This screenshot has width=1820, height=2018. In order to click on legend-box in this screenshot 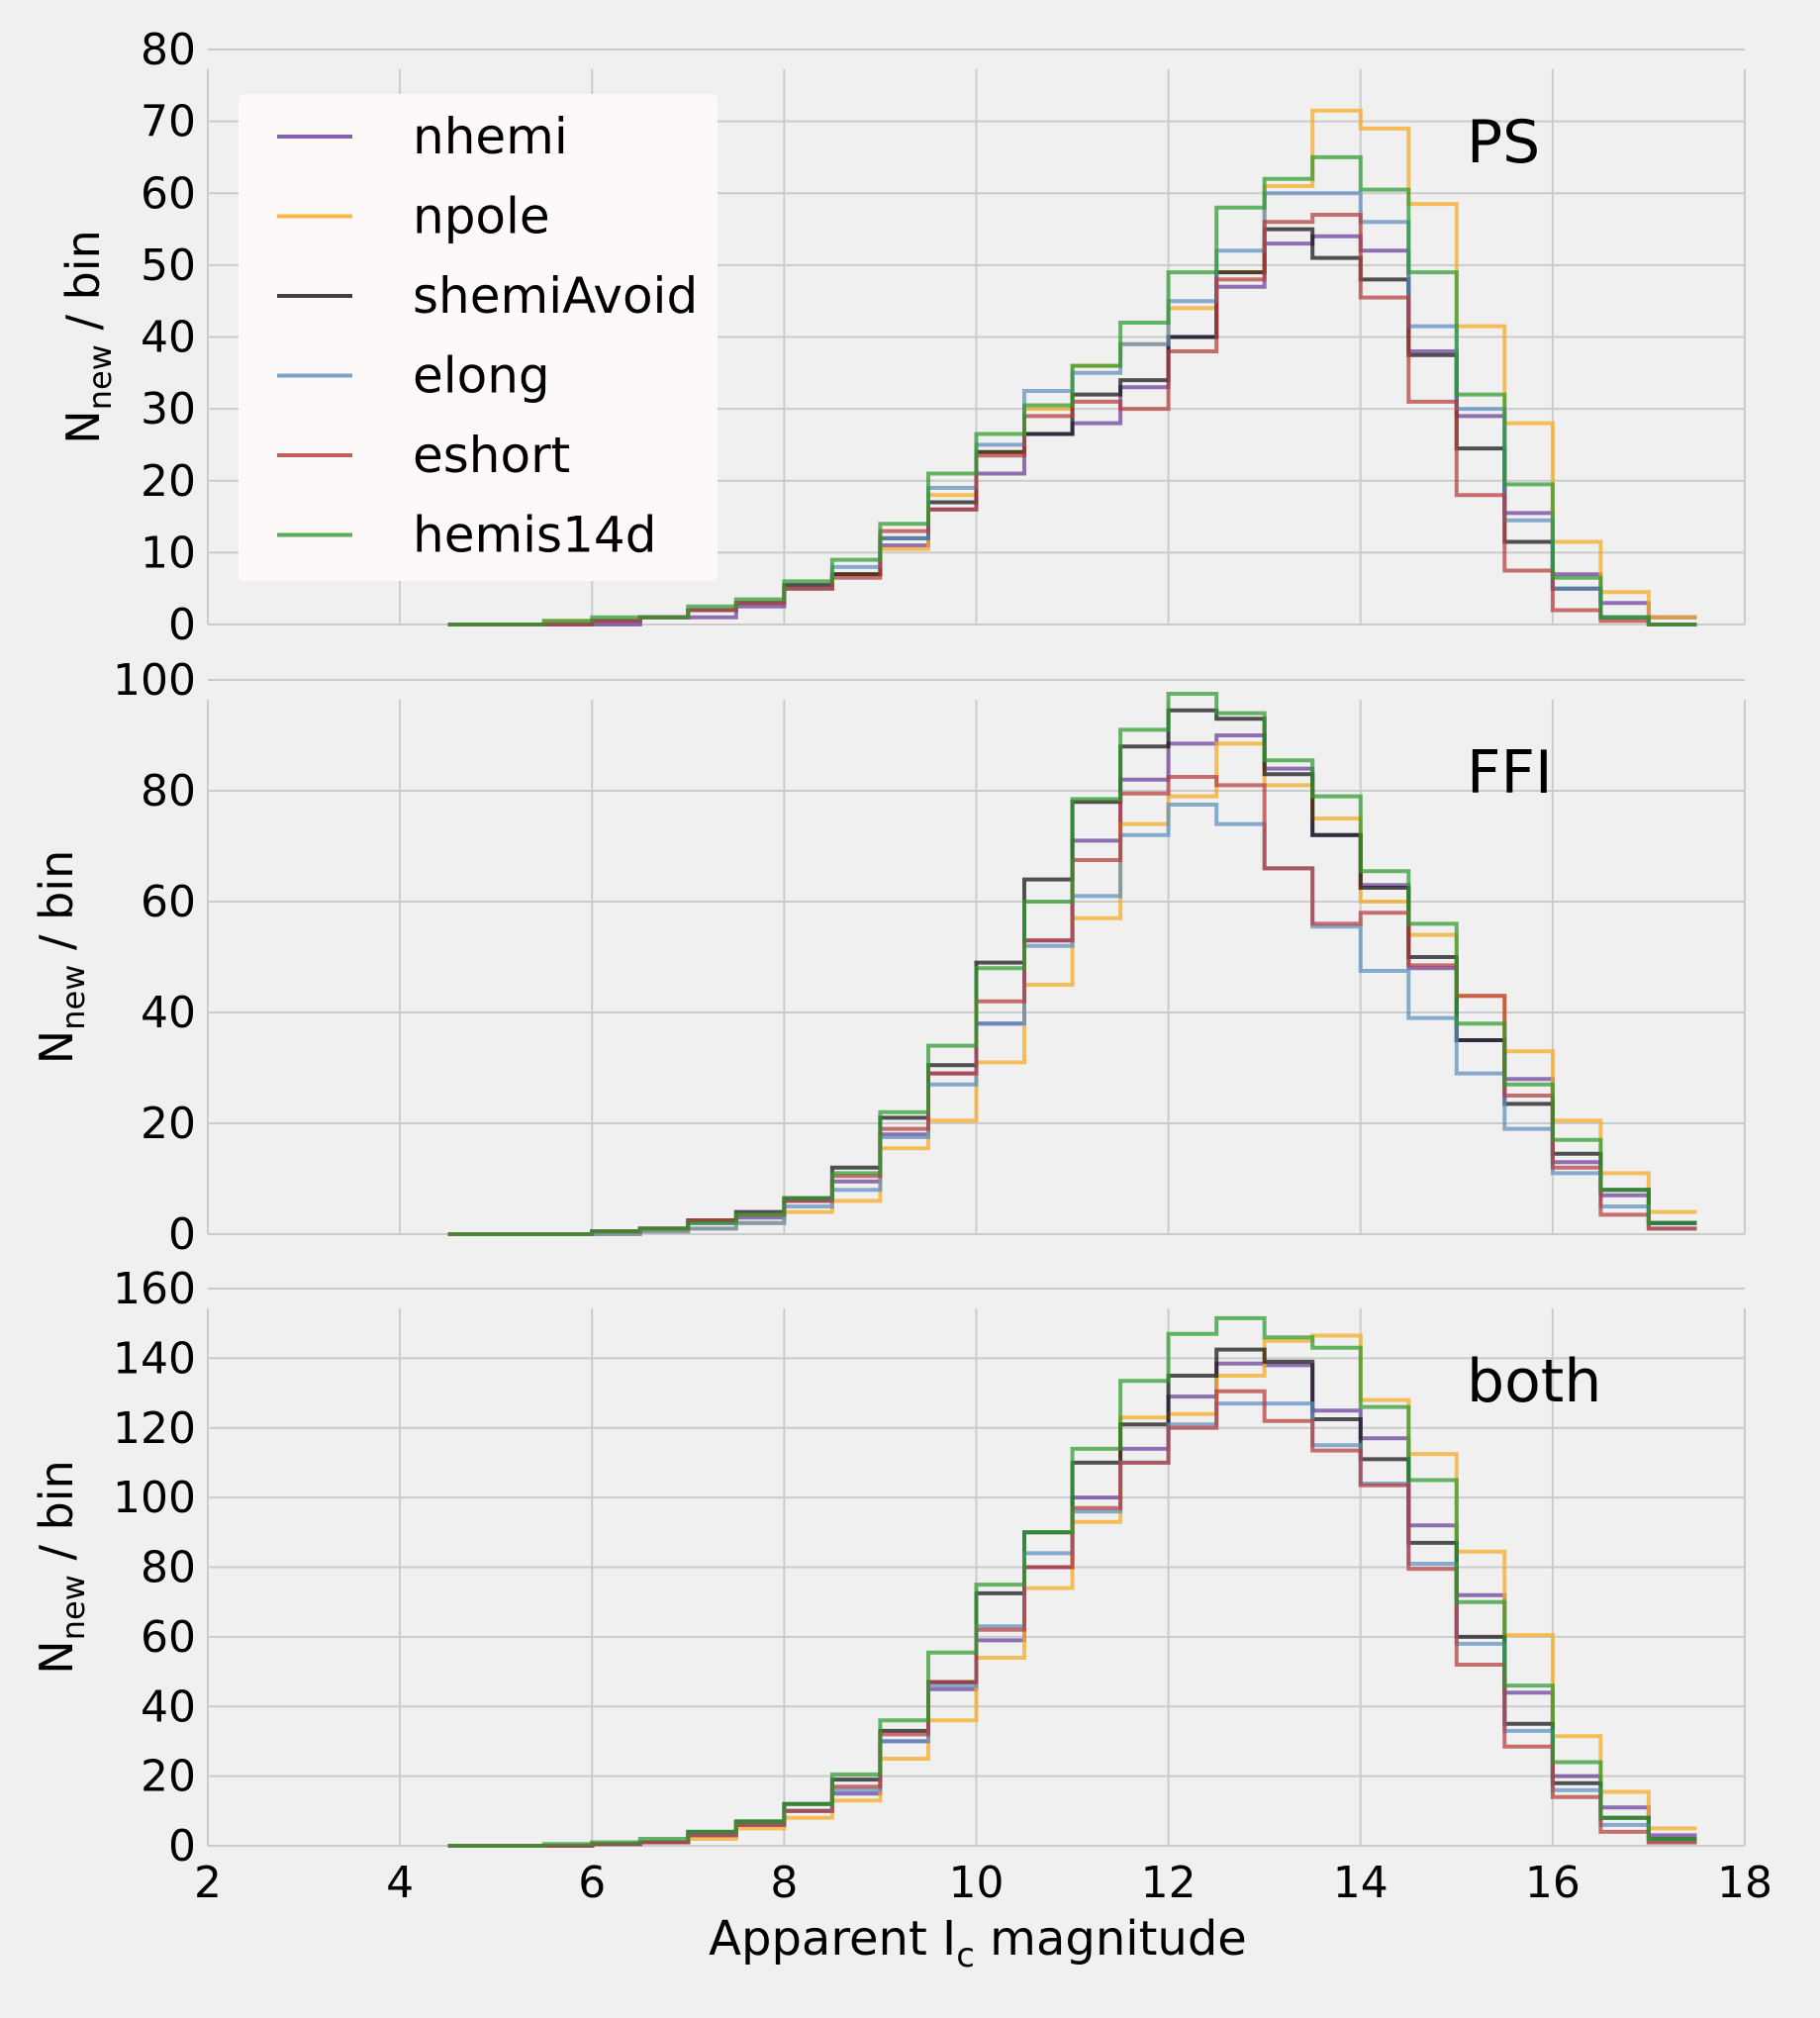, I will do `click(478, 337)`.